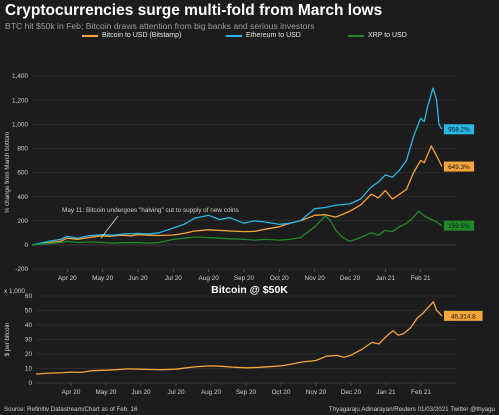  What do you see at coordinates (29, 296) in the screenshot?
I see `y-tick-label: 60` at bounding box center [29, 296].